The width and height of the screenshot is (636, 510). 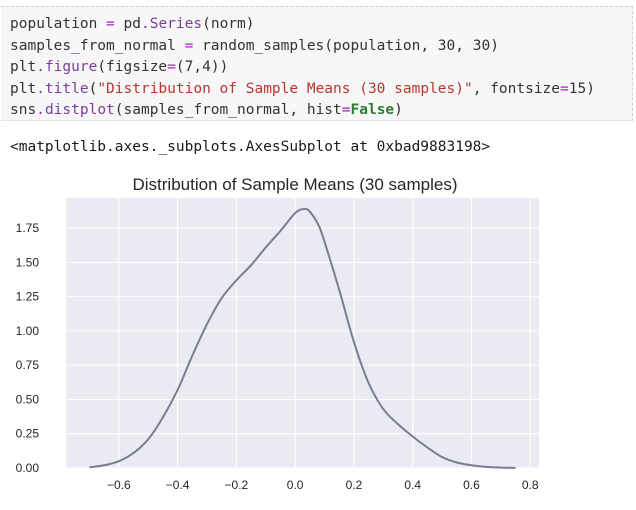 I want to click on code-token: samples_from_normal, so click(x=93, y=45).